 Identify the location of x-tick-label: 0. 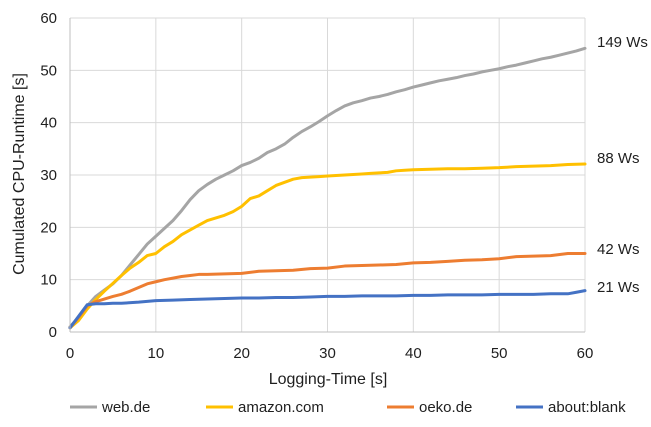
(70, 353).